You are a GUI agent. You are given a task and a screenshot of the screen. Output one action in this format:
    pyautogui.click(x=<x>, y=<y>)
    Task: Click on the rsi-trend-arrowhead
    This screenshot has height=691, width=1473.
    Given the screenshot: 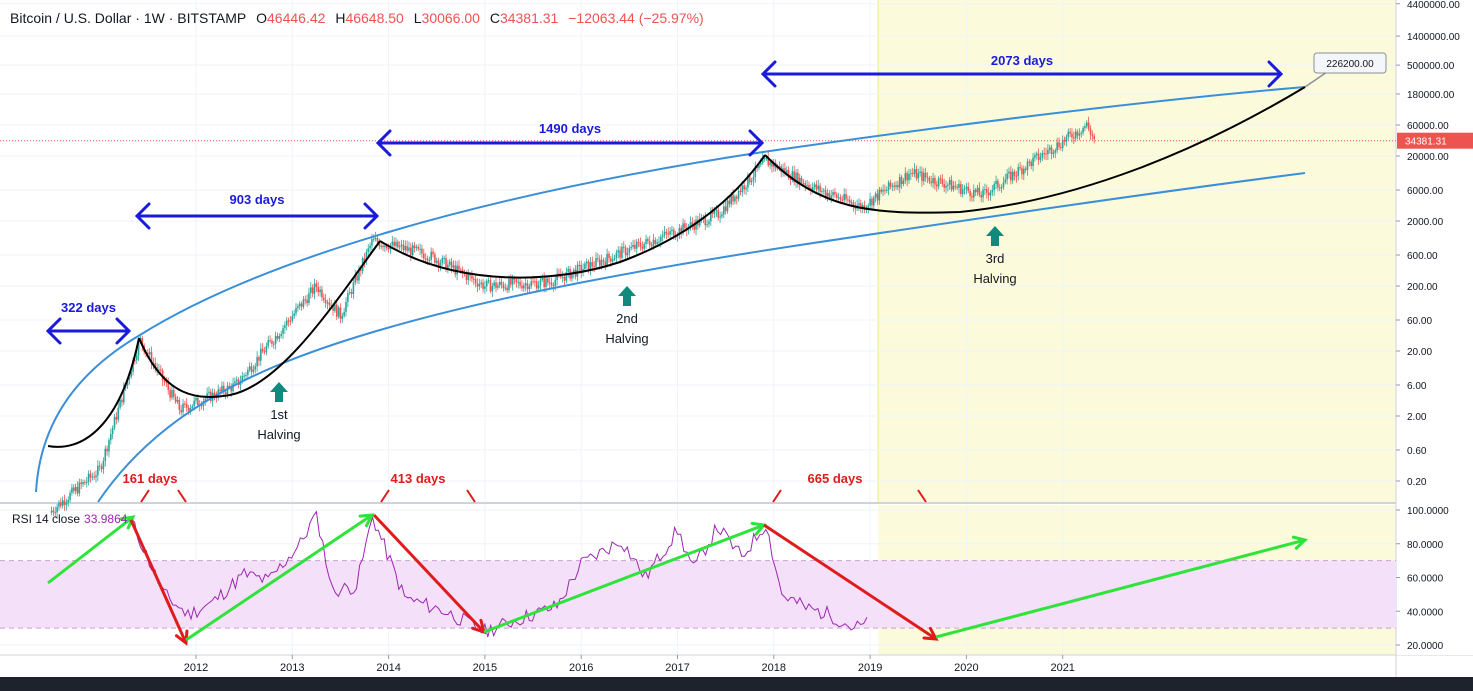 What is the action you would take?
    pyautogui.click(x=181, y=637)
    